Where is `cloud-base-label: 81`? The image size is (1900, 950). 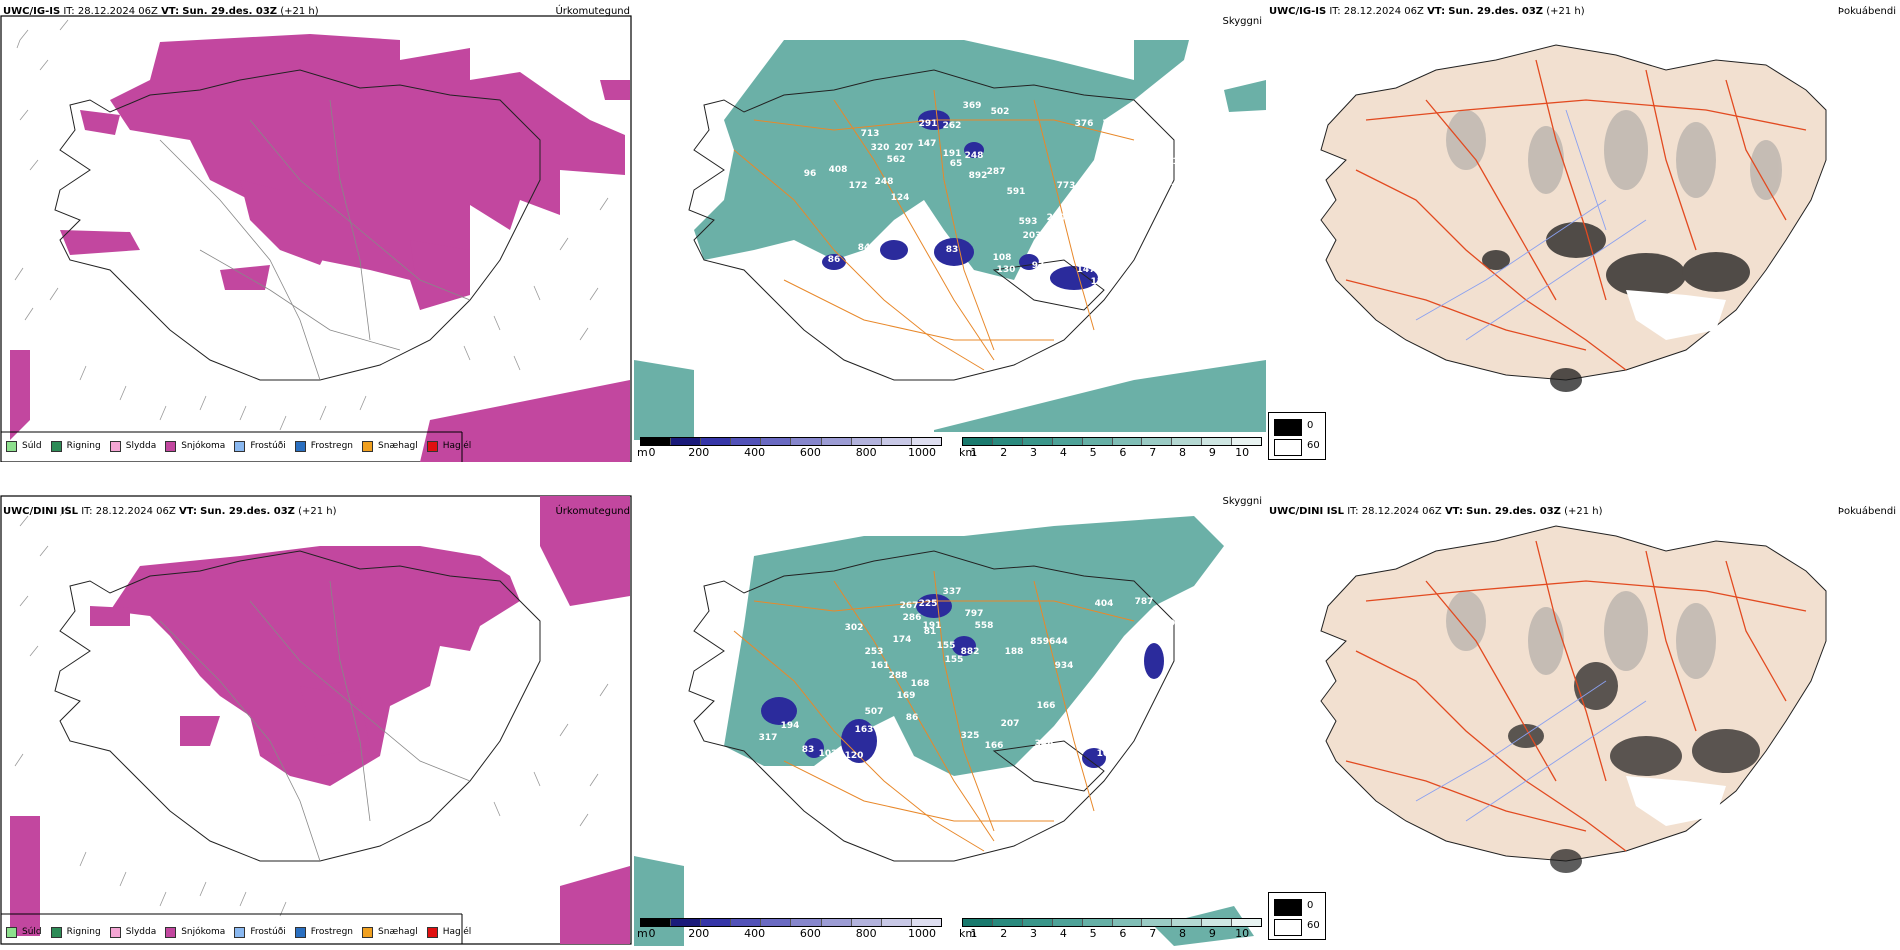 cloud-base-label: 81 is located at coordinates (930, 632).